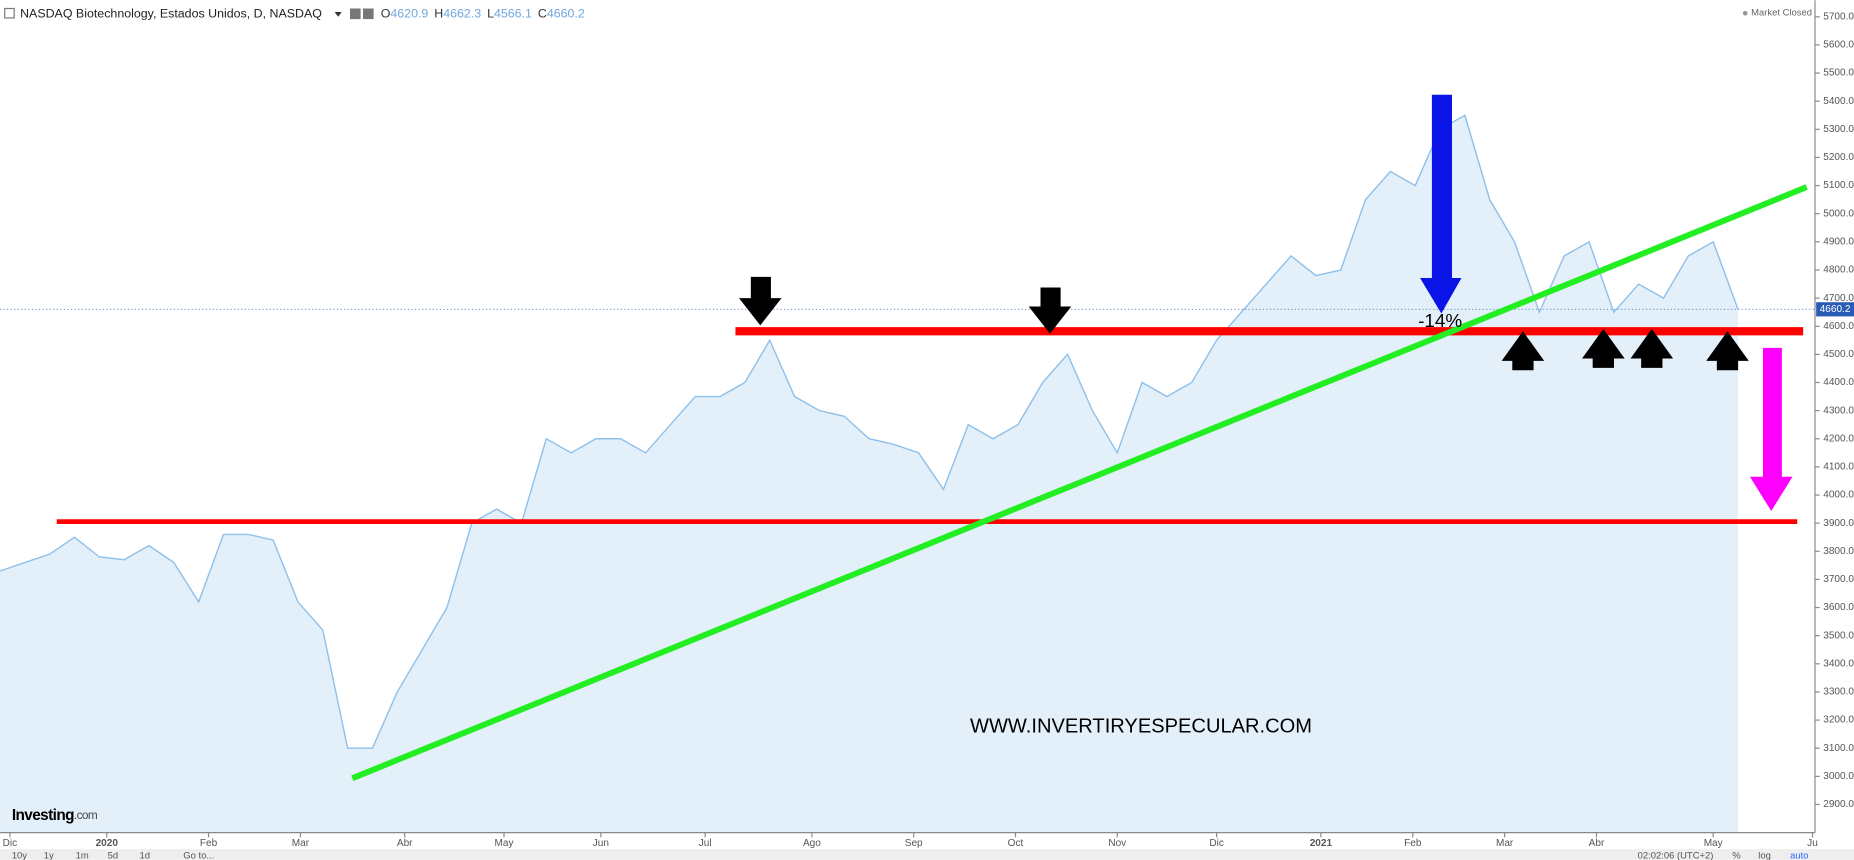  I want to click on x-tick-label: Ago, so click(812, 843).